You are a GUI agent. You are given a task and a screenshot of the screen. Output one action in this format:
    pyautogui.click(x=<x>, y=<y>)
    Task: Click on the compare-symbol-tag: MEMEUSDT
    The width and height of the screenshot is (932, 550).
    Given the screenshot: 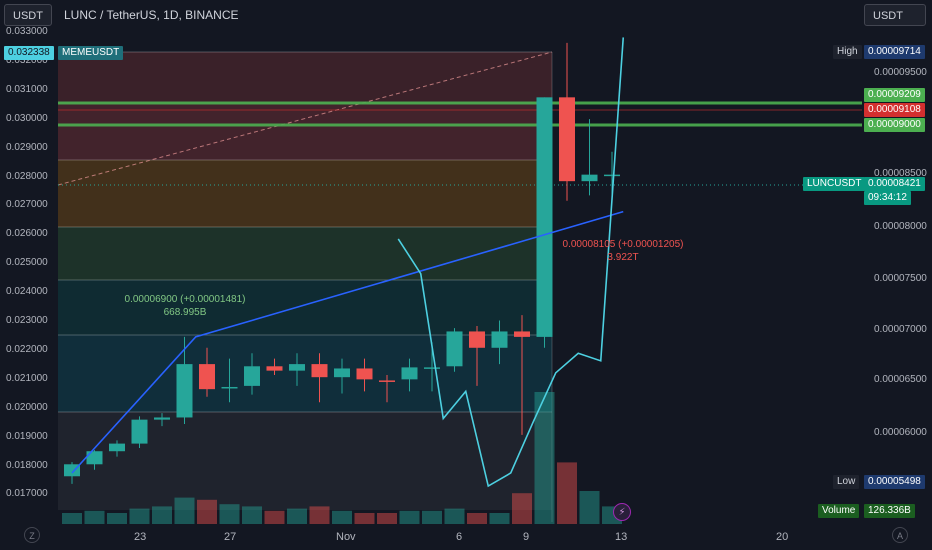 What is the action you would take?
    pyautogui.click(x=91, y=53)
    